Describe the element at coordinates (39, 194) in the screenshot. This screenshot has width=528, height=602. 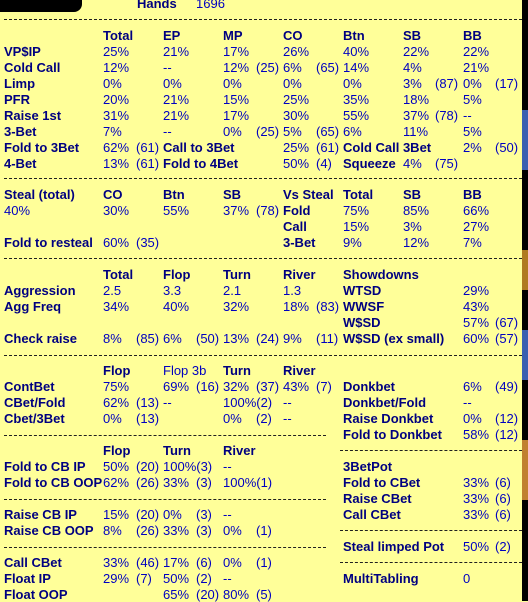
I see `header-steal-total: Steal (total)` at that location.